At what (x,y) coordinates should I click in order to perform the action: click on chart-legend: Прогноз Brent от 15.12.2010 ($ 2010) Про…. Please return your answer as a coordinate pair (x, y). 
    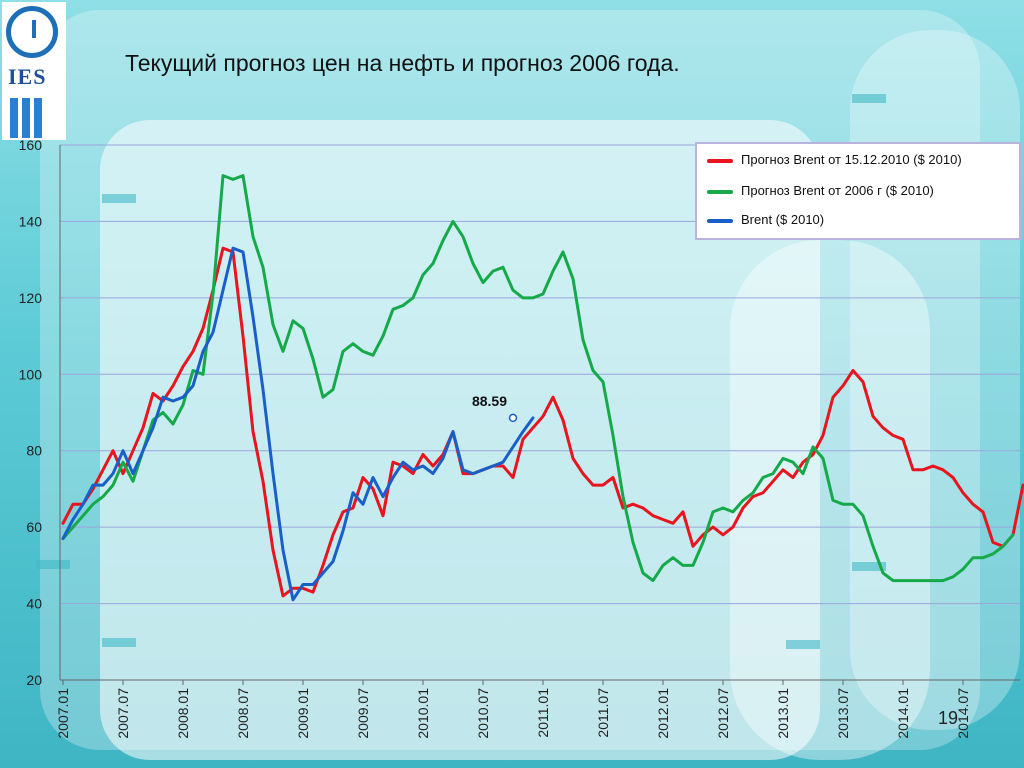
    Looking at the image, I should click on (858, 191).